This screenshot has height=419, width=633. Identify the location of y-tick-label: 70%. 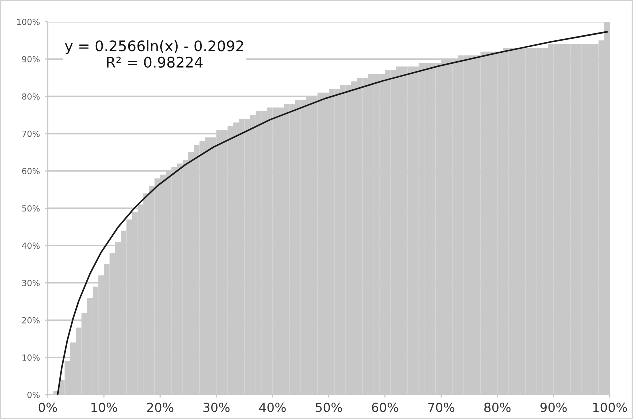
(31, 134).